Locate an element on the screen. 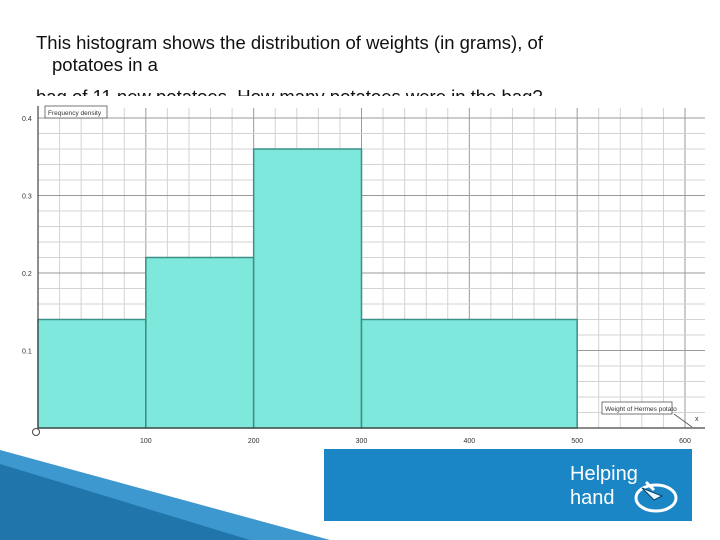 This screenshot has height=540, width=720. origin-marker is located at coordinates (36, 432).